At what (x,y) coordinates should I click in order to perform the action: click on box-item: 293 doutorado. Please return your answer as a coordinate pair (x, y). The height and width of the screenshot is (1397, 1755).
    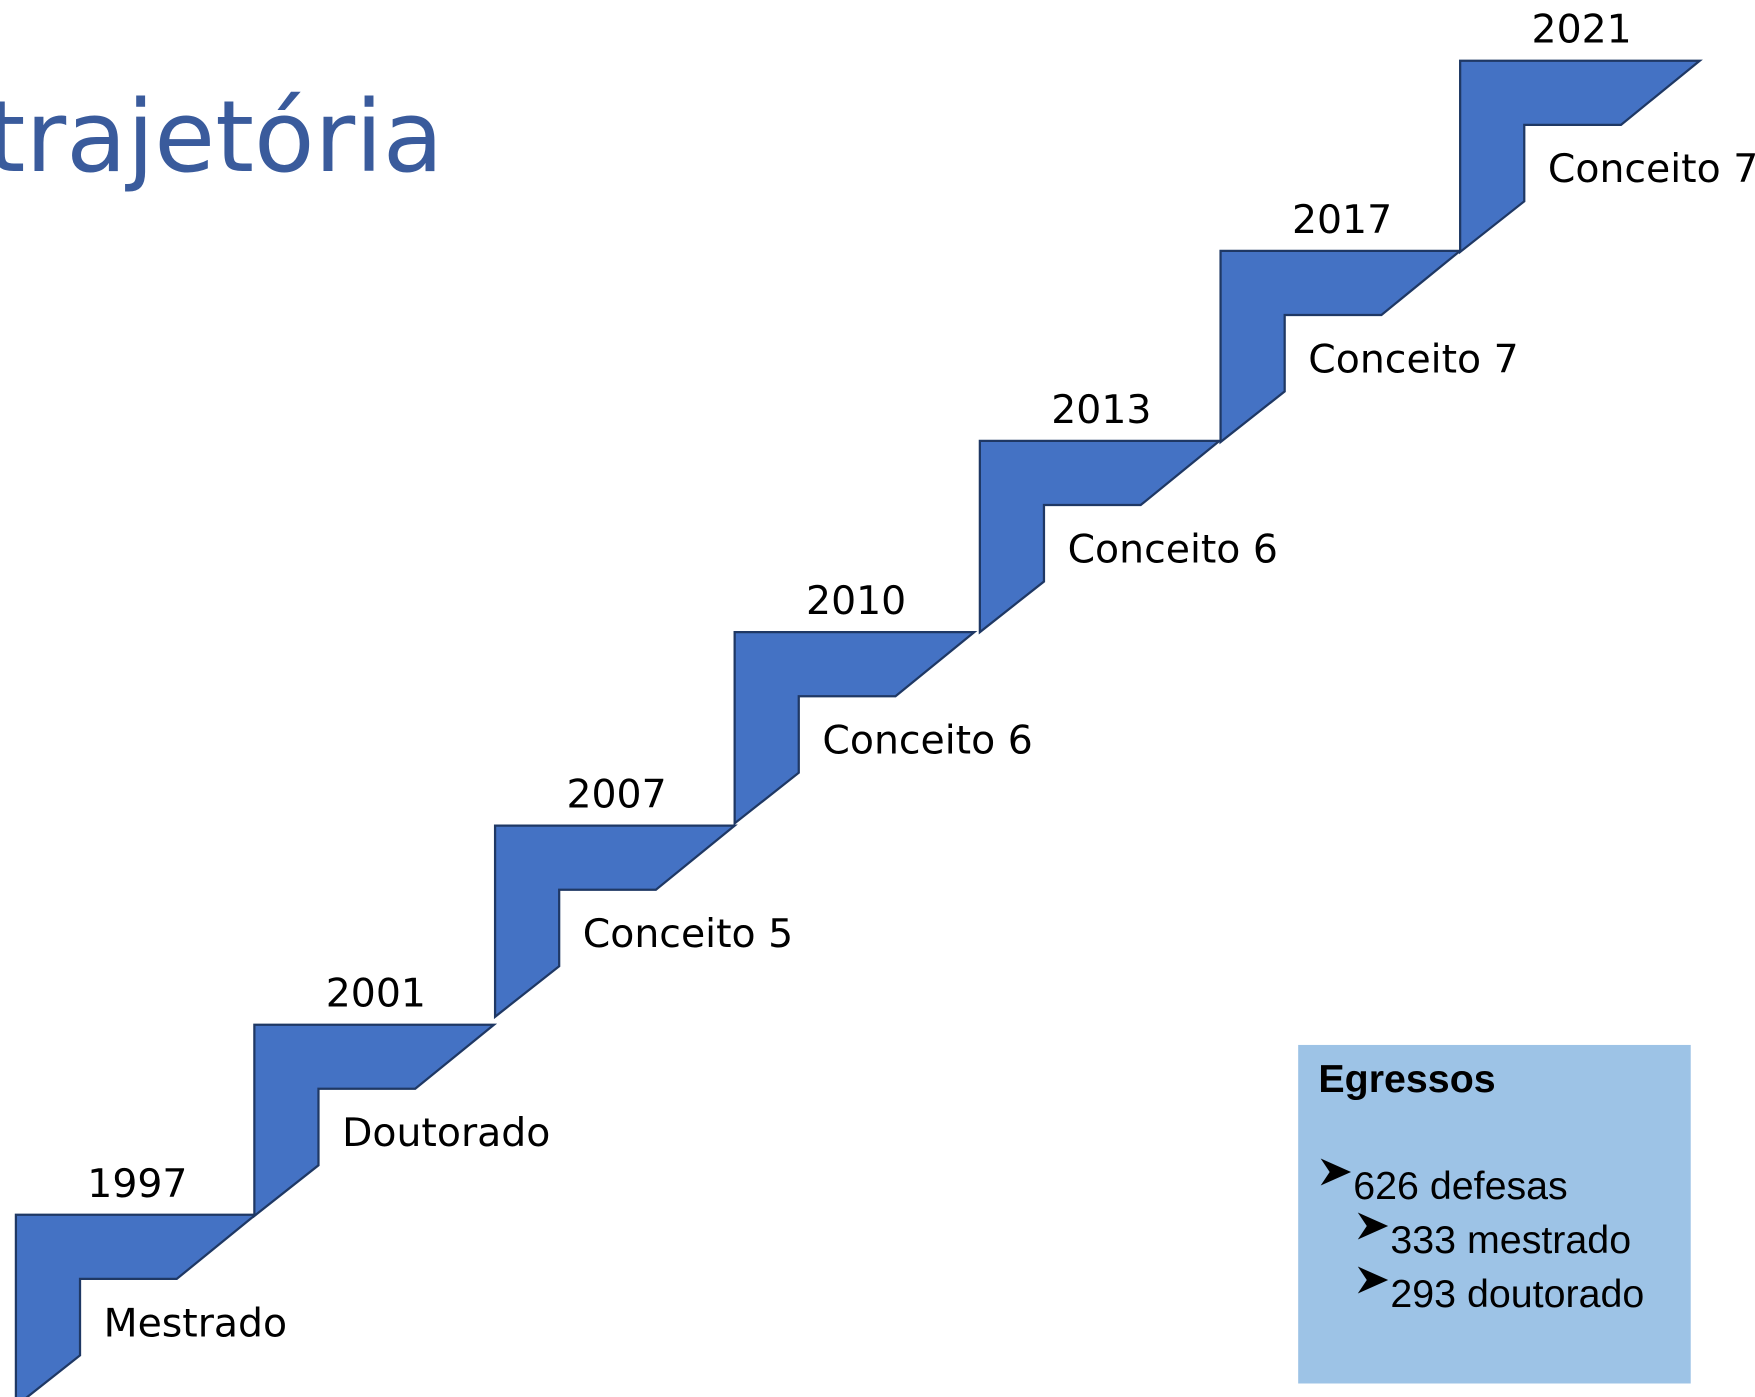
    Looking at the image, I should click on (1517, 1294).